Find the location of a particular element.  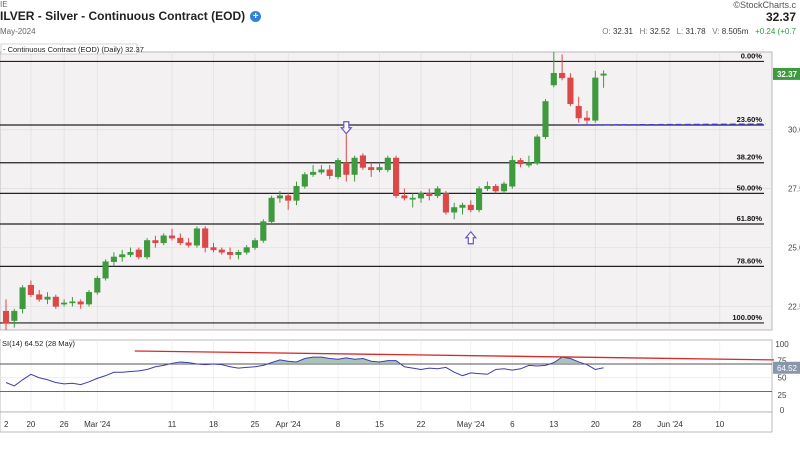

low-value: 31.78 is located at coordinates (695, 31).